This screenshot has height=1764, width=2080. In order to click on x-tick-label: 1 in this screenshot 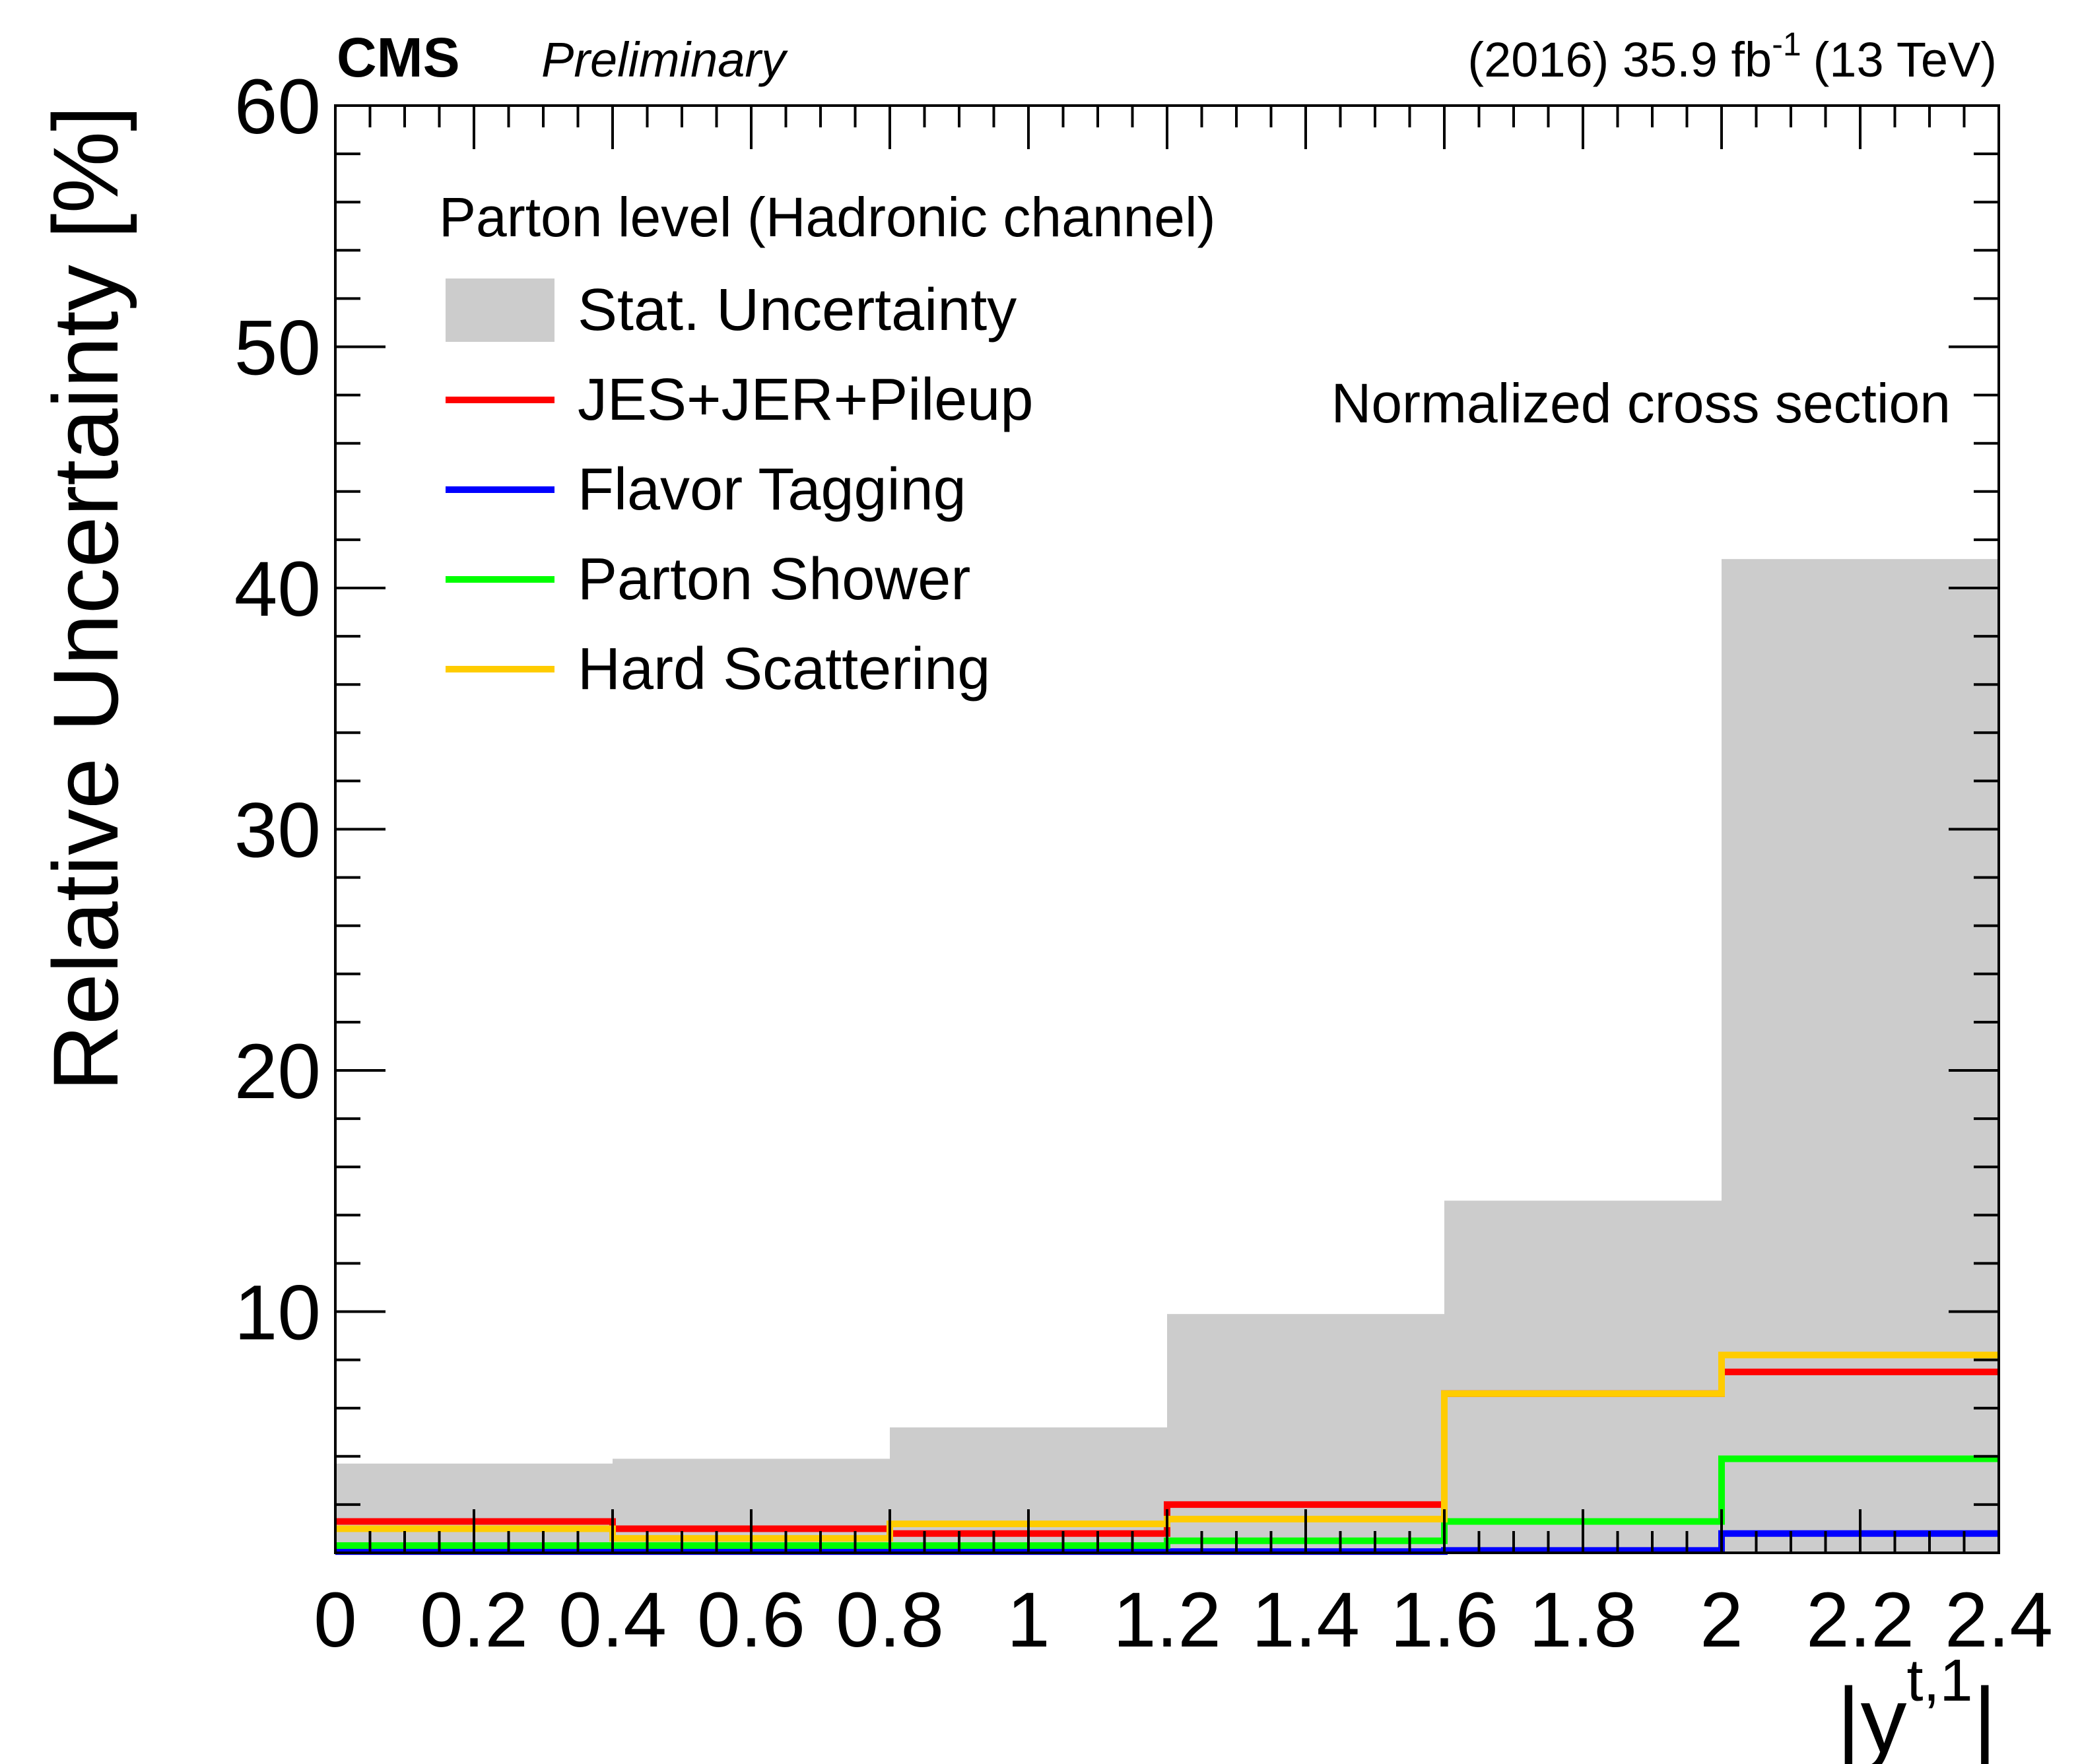, I will do `click(1028, 1620)`.